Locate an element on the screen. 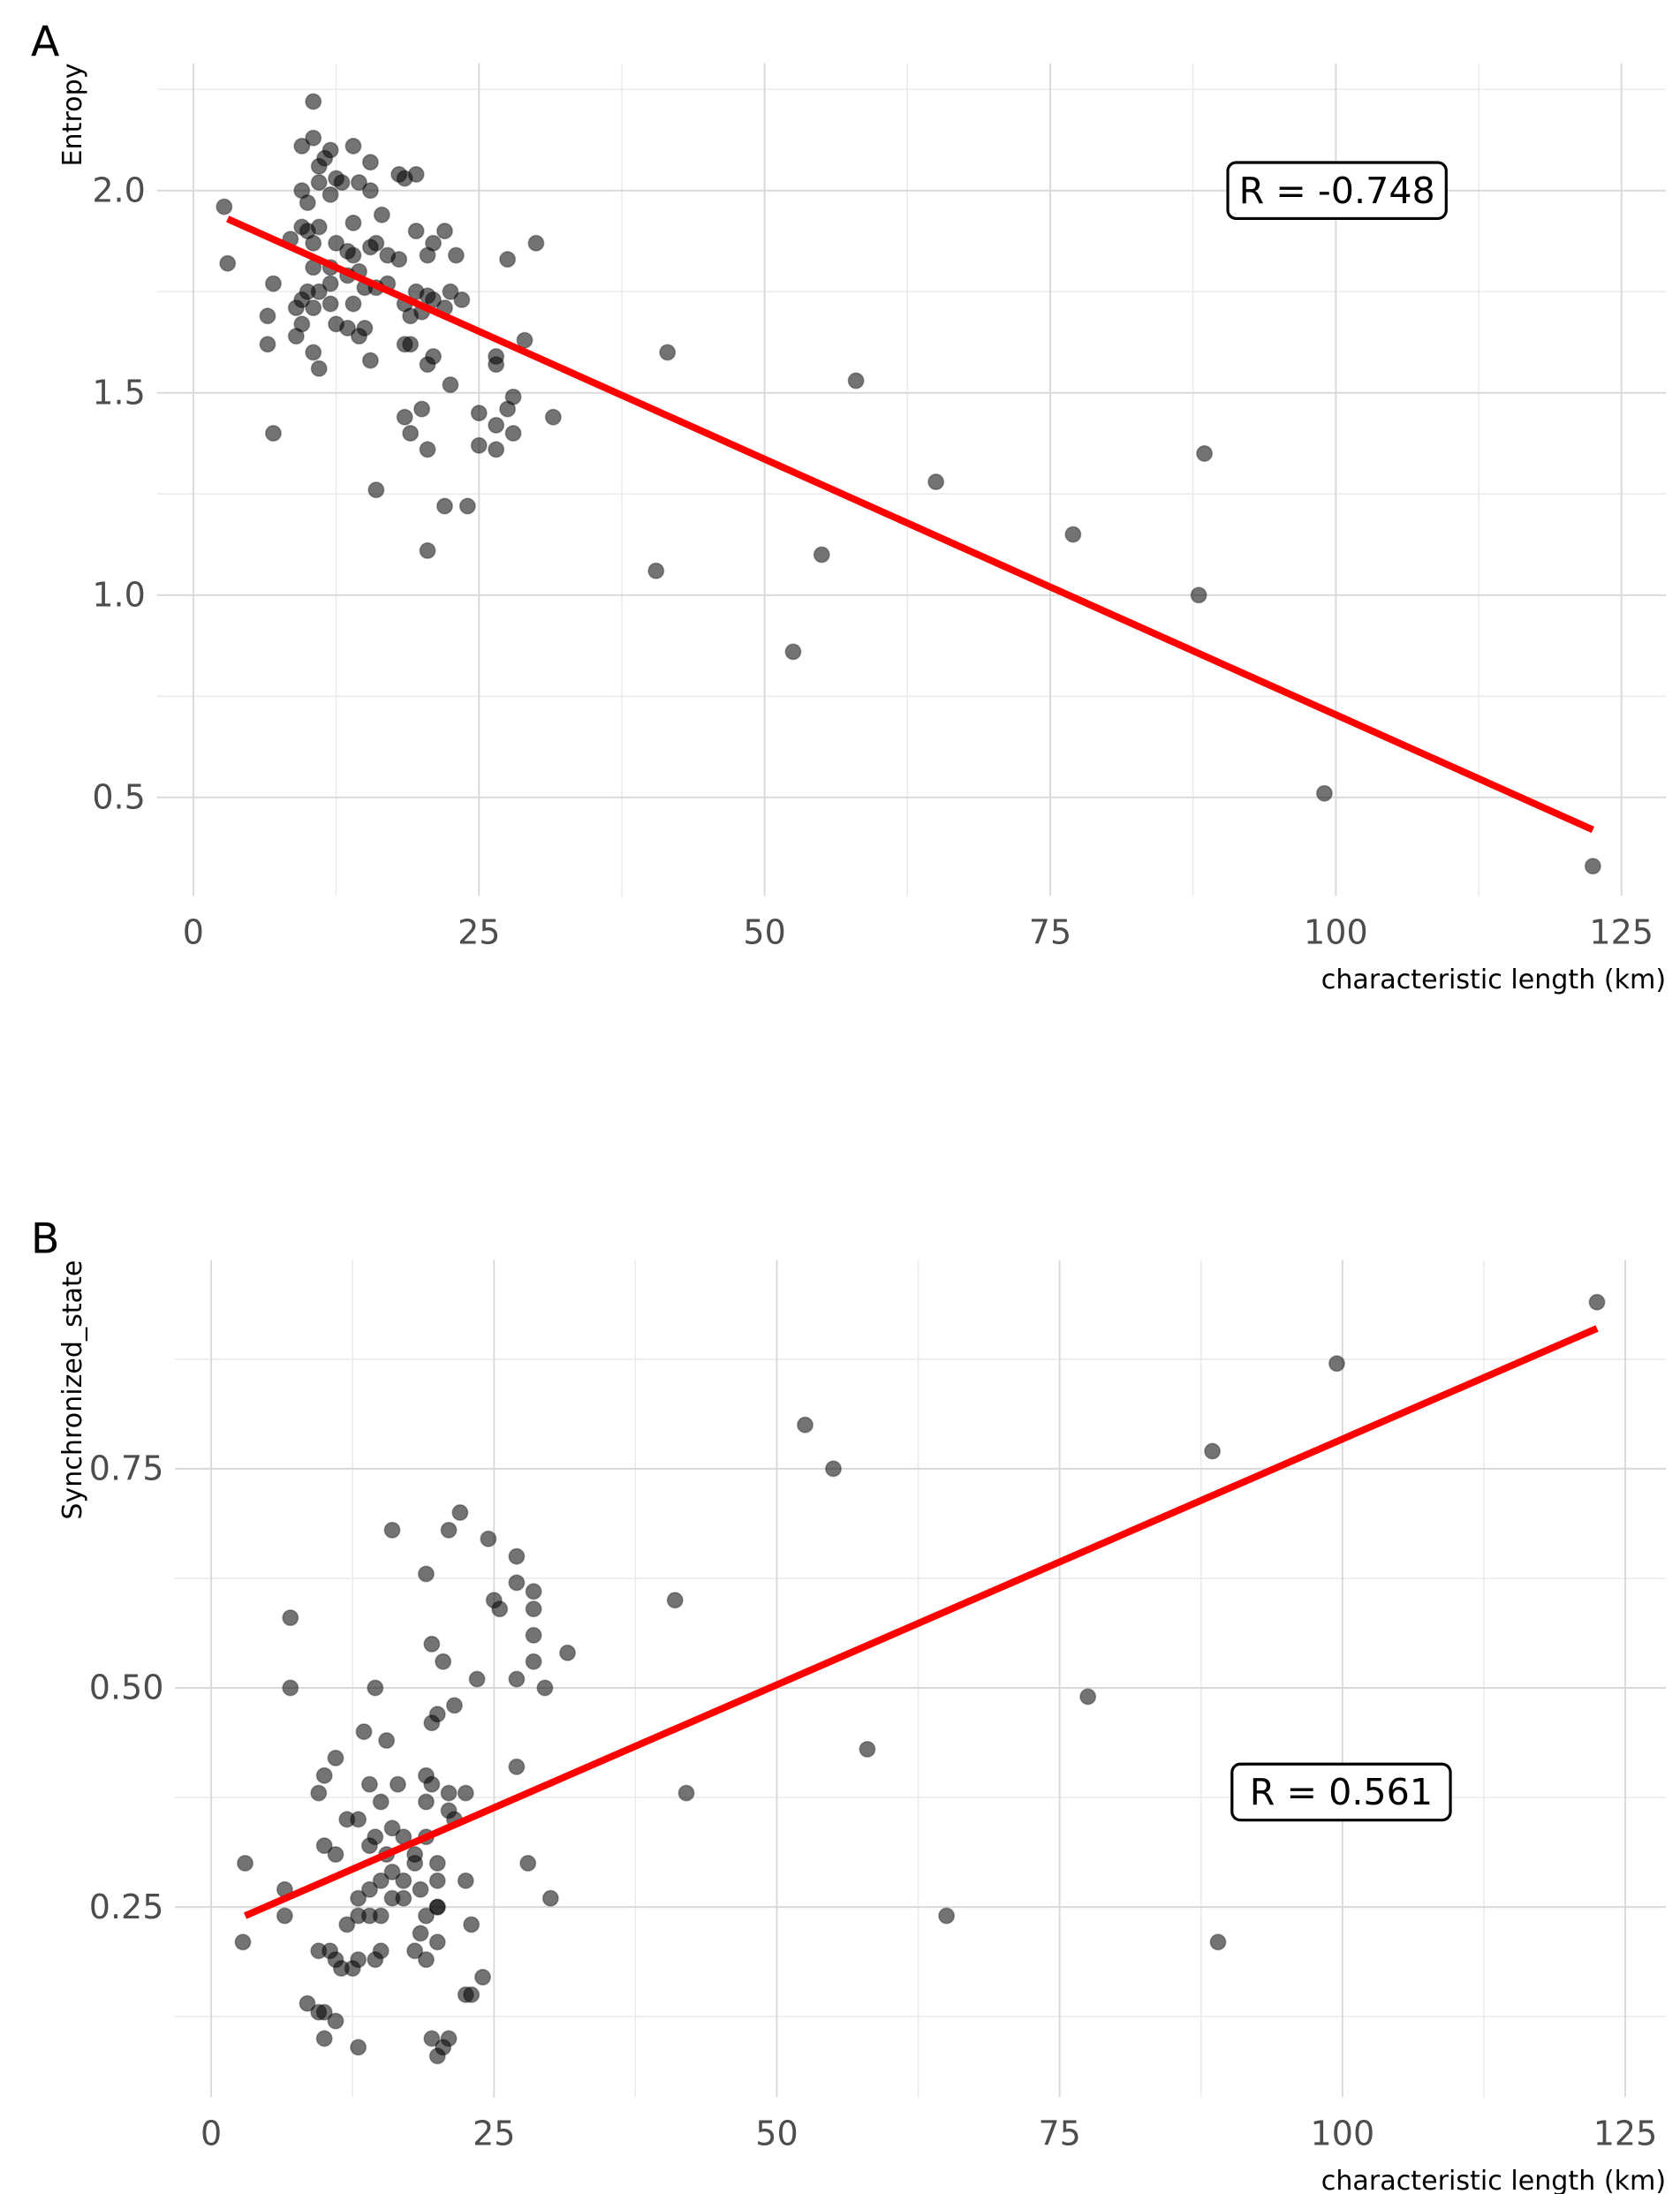  y-tick-label: 0.75 is located at coordinates (126, 1469).